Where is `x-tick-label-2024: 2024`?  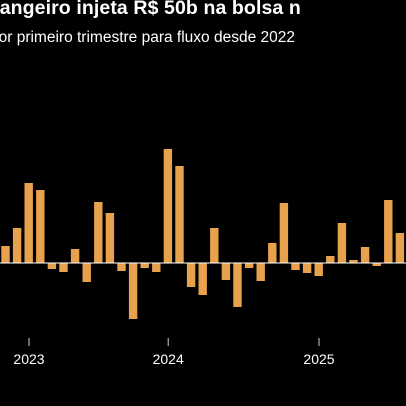
x-tick-label-2024: 2024 is located at coordinates (168, 359).